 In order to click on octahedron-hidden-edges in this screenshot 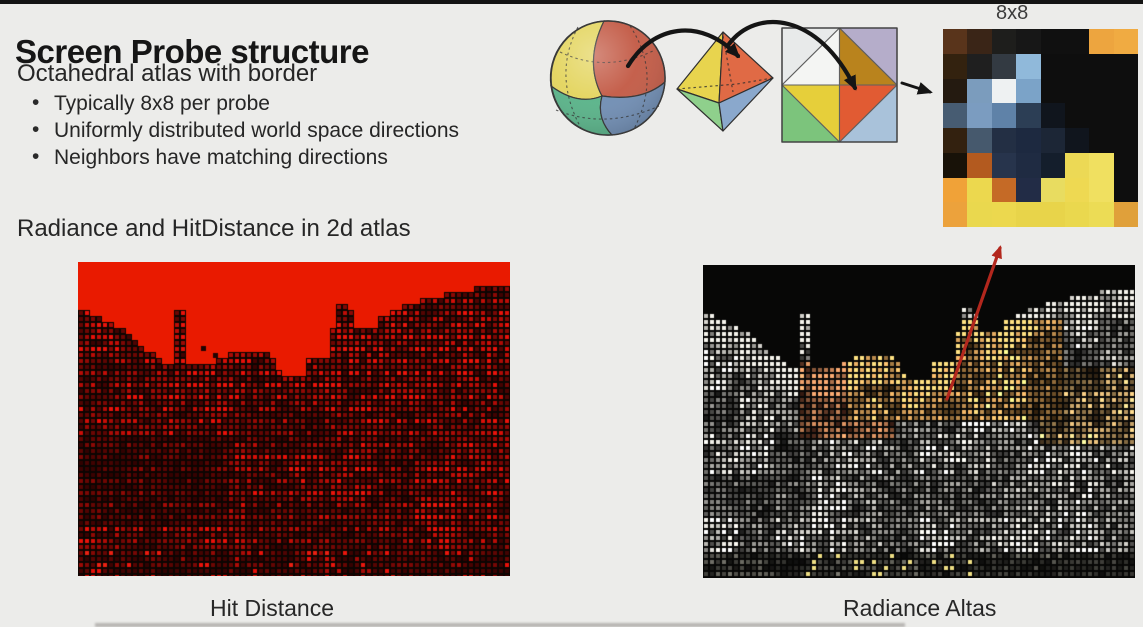, I will do `click(725, 64)`.